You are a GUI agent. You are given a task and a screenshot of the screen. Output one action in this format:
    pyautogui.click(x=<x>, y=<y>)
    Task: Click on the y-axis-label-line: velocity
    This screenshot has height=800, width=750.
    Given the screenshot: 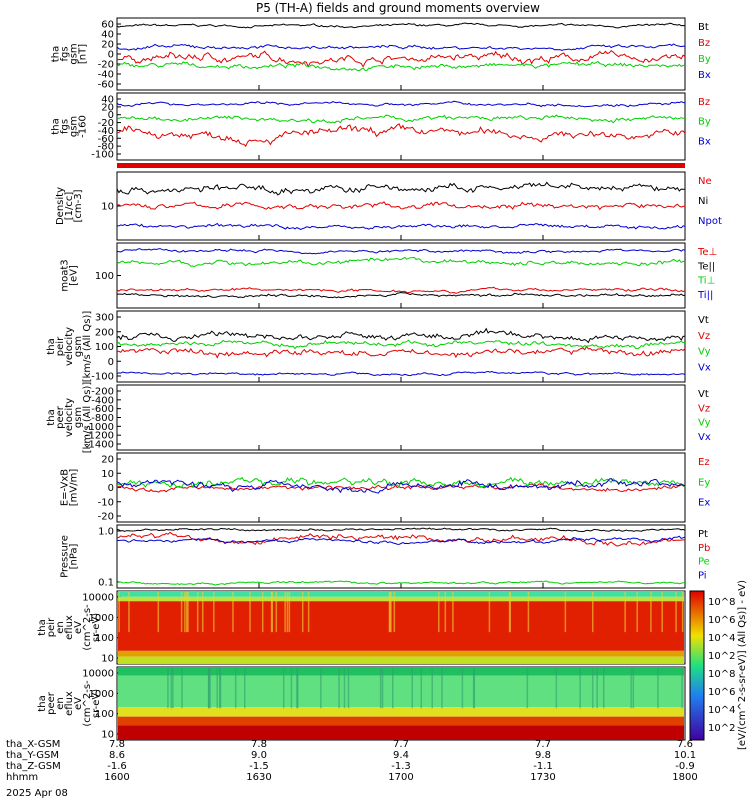 What is the action you would take?
    pyautogui.click(x=69, y=417)
    